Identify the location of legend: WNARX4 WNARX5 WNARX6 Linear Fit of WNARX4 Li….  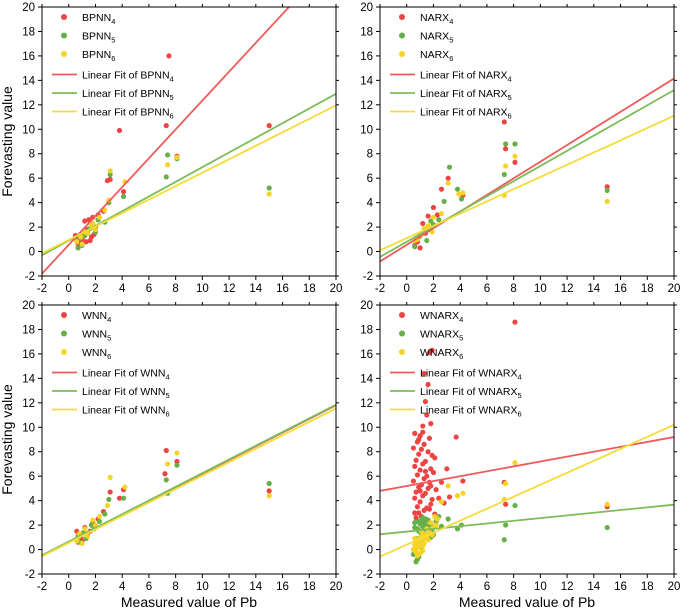
(456, 364).